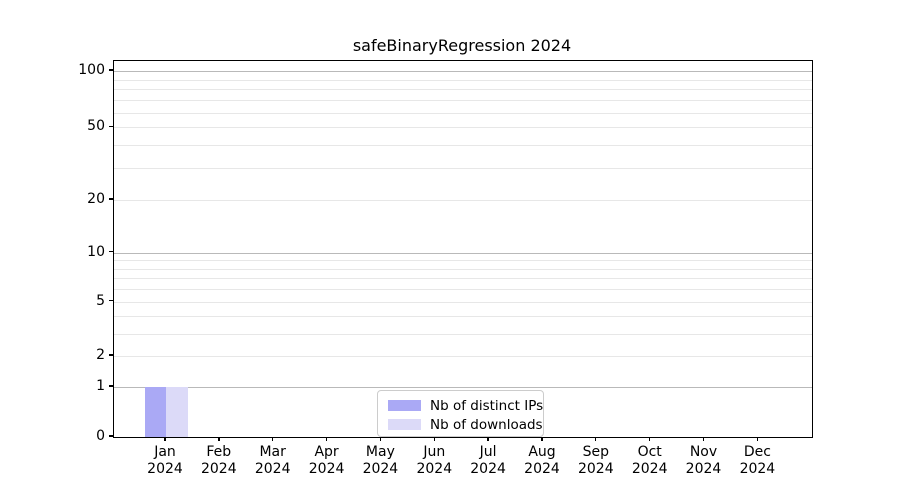 This screenshot has height=500, width=900. I want to click on x-tick-month: Mar, so click(272, 452).